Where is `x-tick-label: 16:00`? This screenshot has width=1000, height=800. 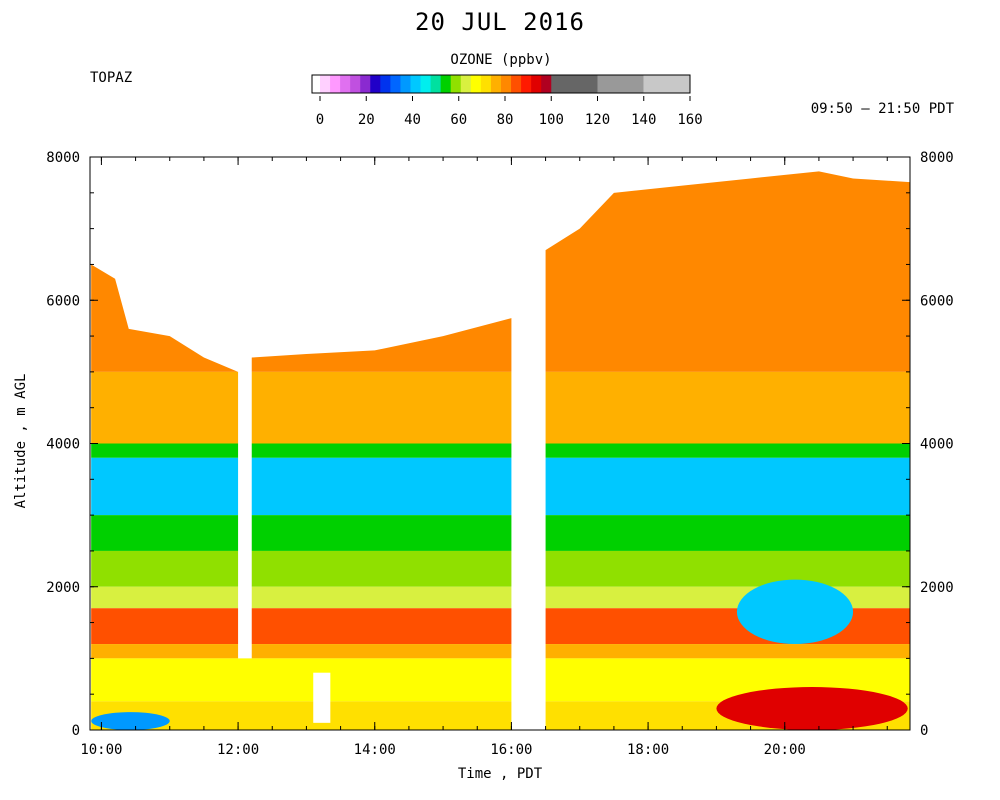 x-tick-label: 16:00 is located at coordinates (511, 750).